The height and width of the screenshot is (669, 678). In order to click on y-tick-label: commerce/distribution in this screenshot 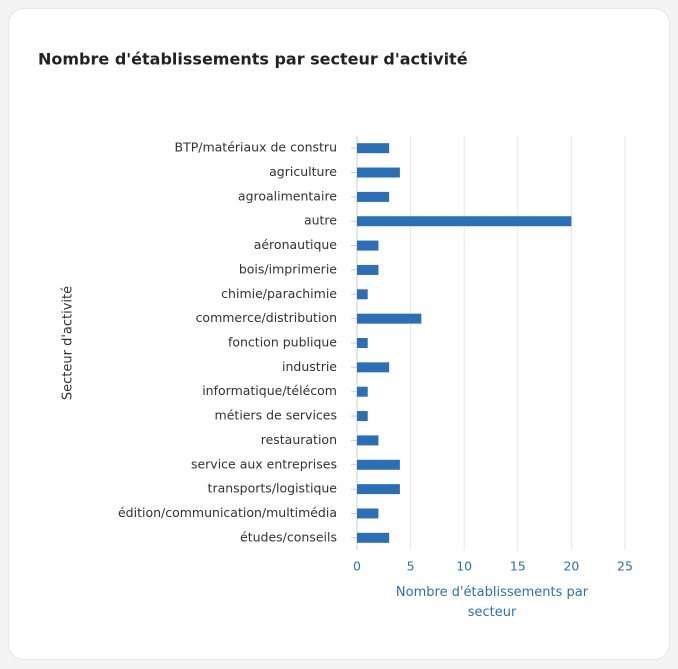, I will do `click(266, 317)`.